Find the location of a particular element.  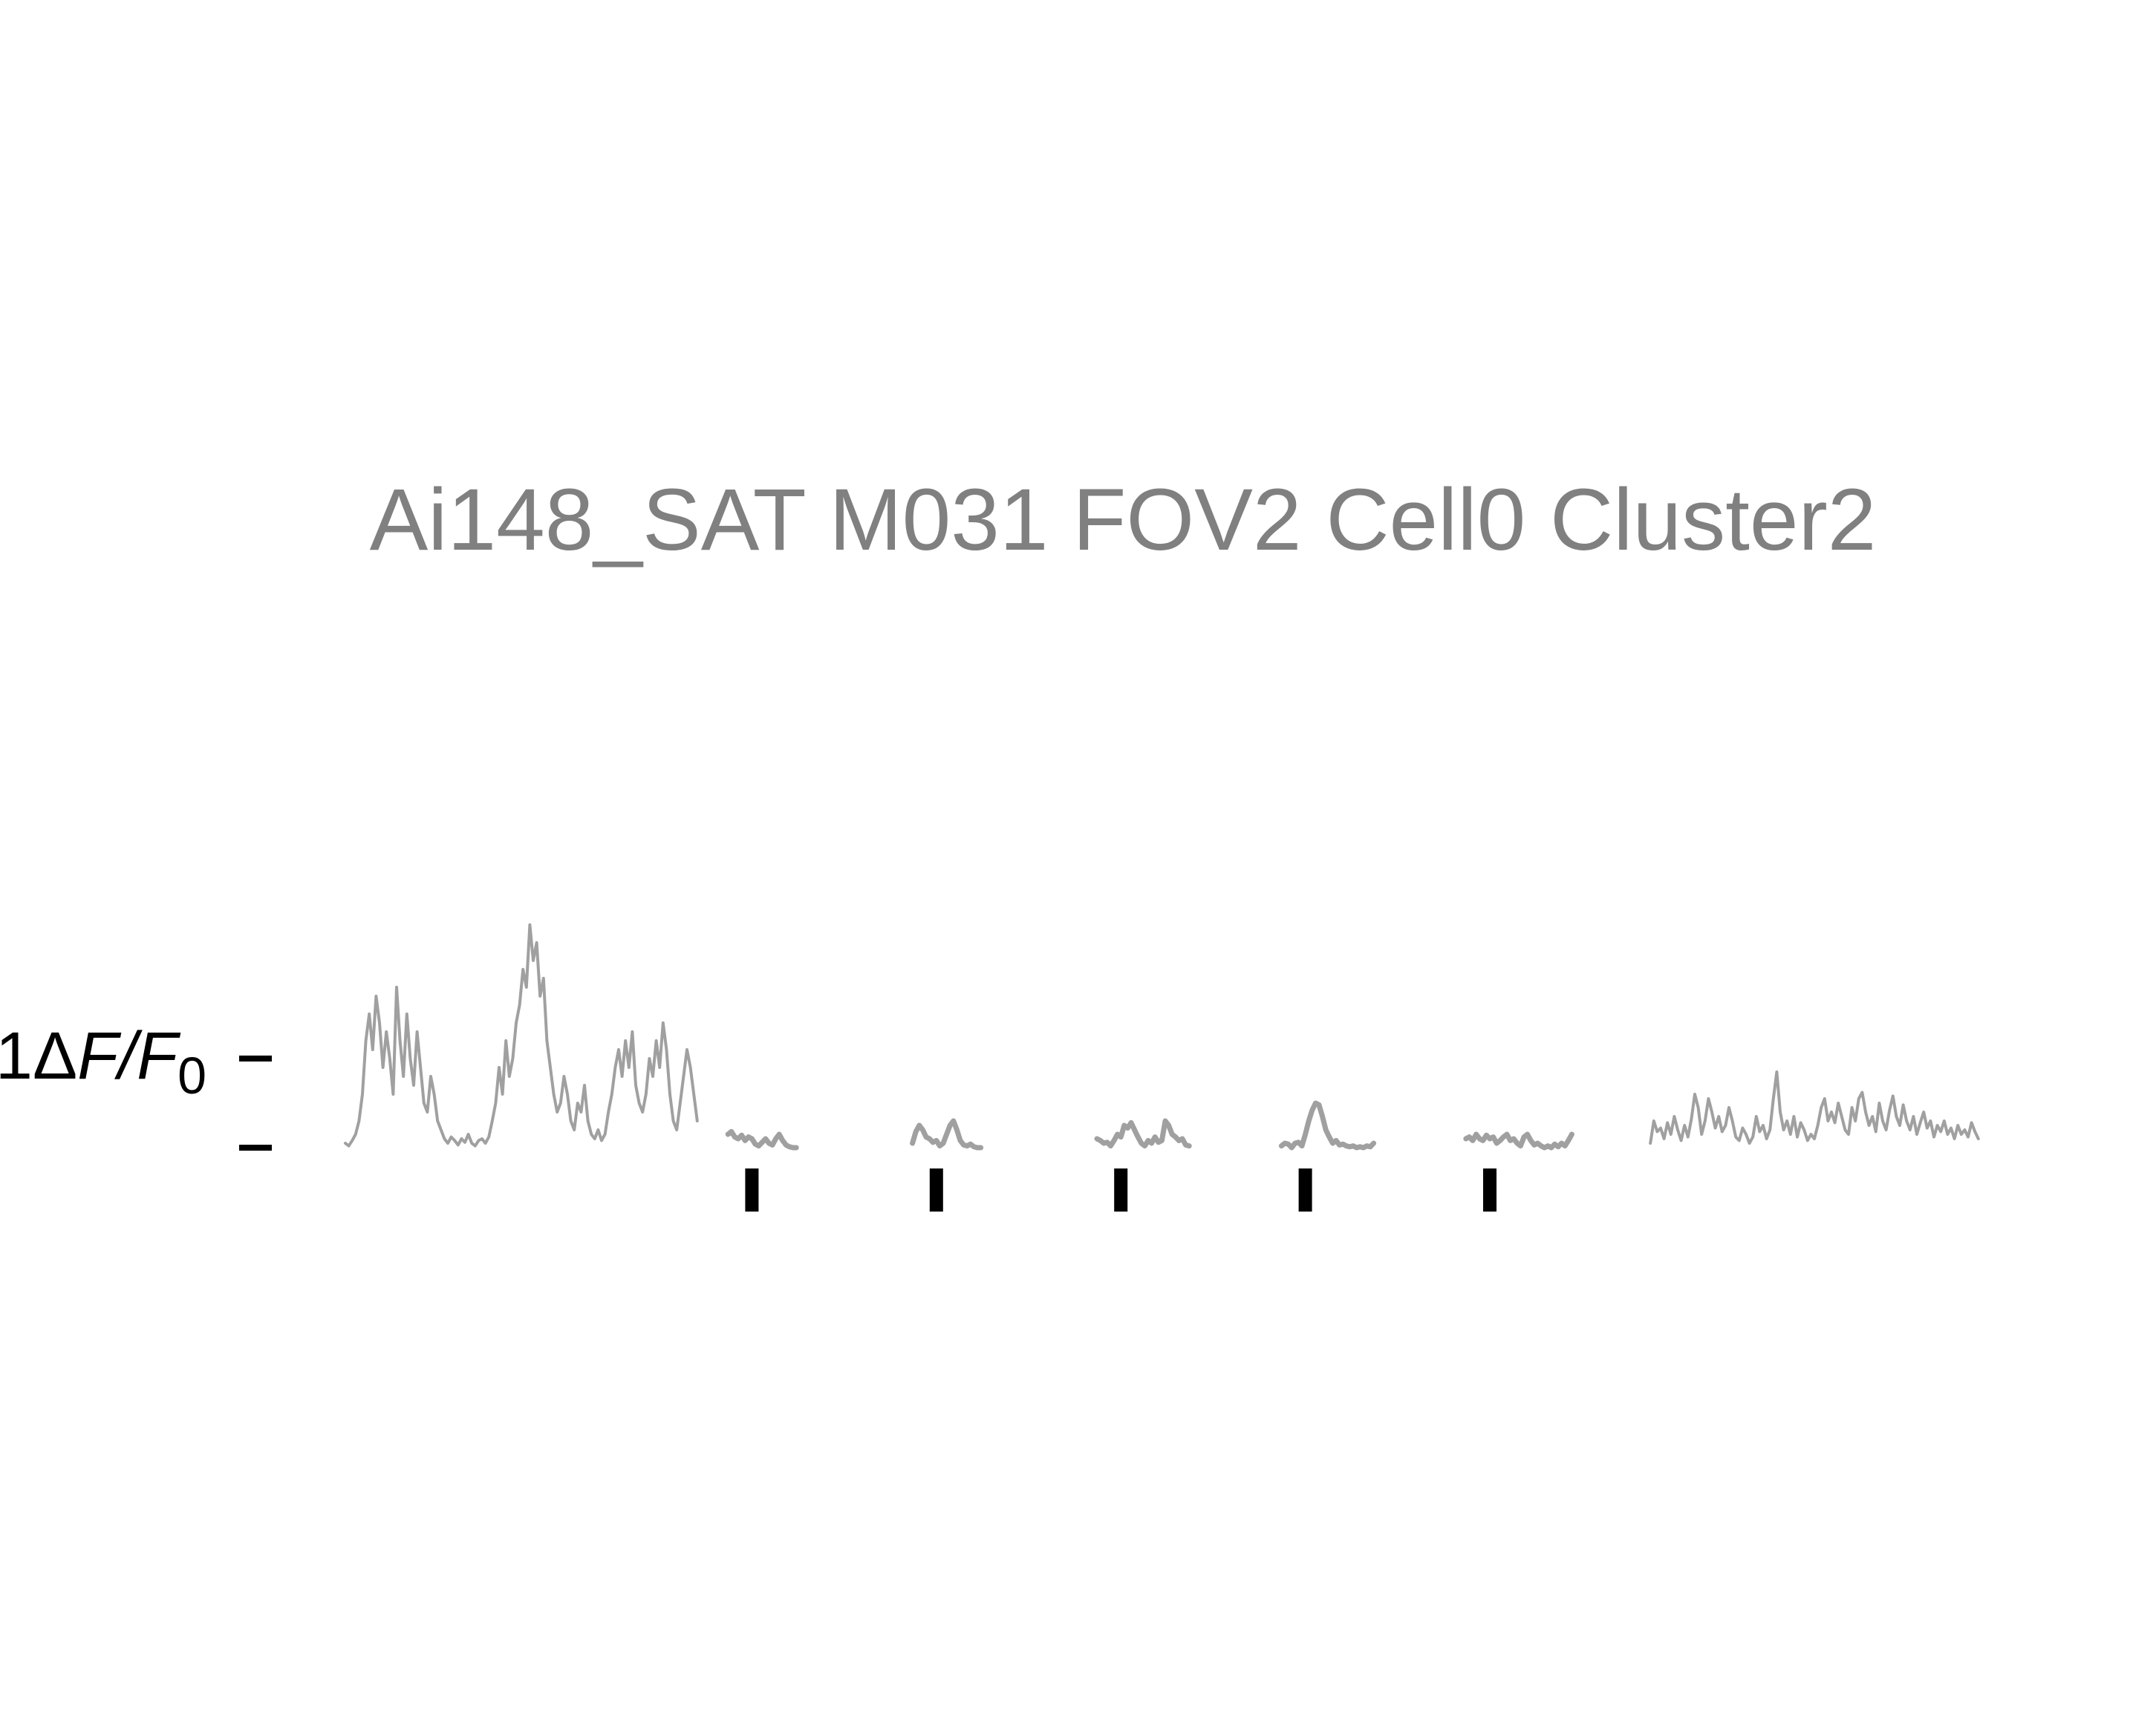

y-axis-ticks is located at coordinates (255, 1103).